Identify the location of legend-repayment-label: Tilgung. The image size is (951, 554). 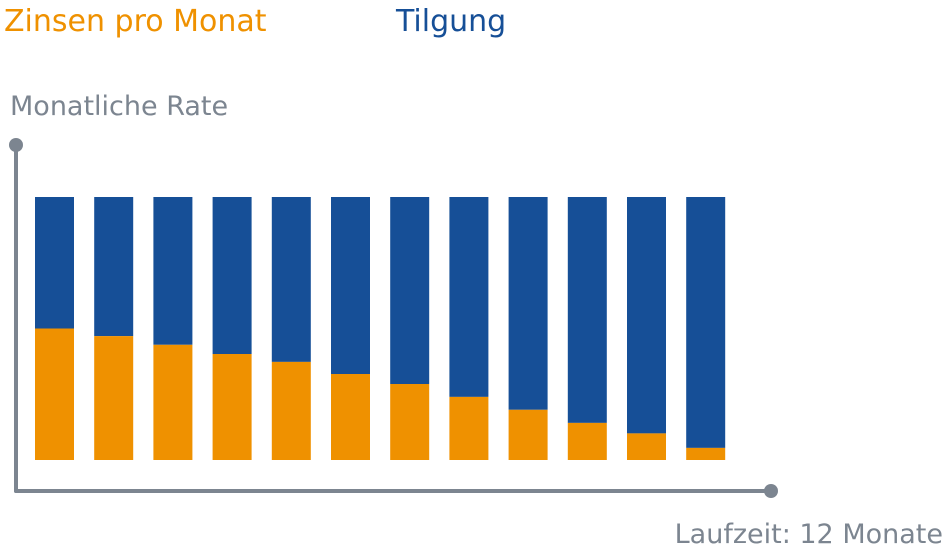
(451, 21).